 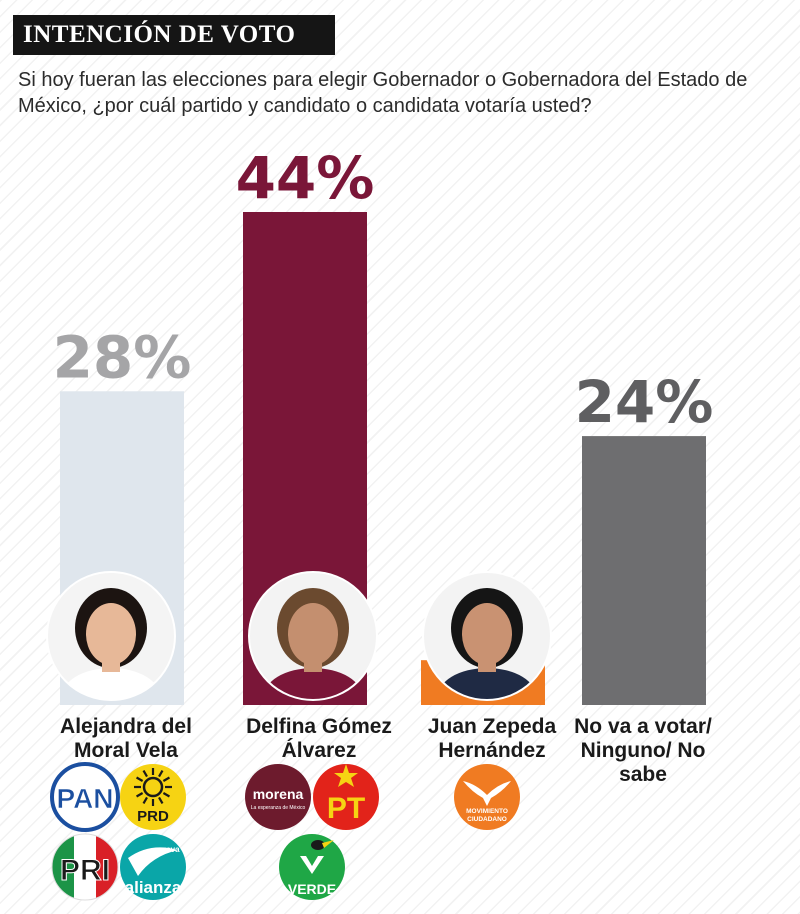 What do you see at coordinates (487, 819) in the screenshot?
I see `mc-logo-line2: CIUDADANO` at bounding box center [487, 819].